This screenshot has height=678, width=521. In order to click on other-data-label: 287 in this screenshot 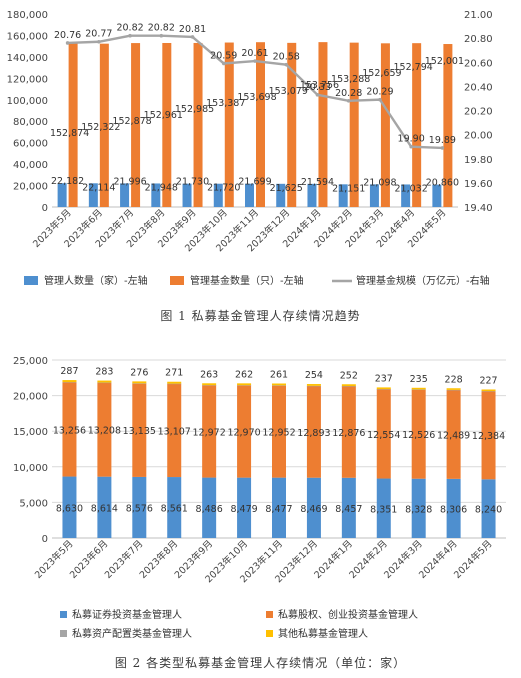, I will do `click(69, 371)`.